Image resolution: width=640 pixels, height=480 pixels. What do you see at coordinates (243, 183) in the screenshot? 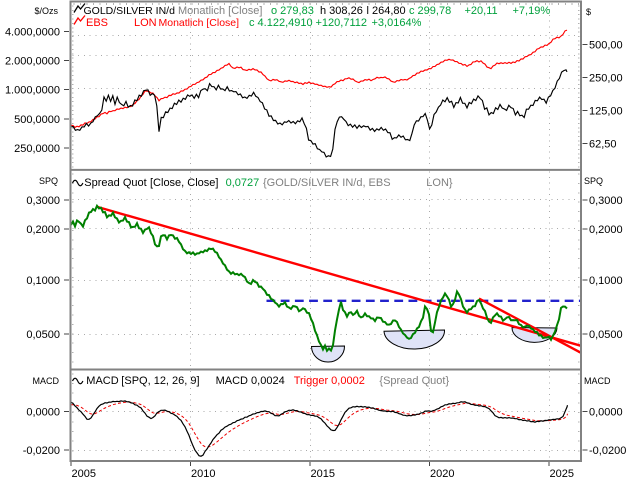
I see `svg-text: 0,0727` at bounding box center [243, 183].